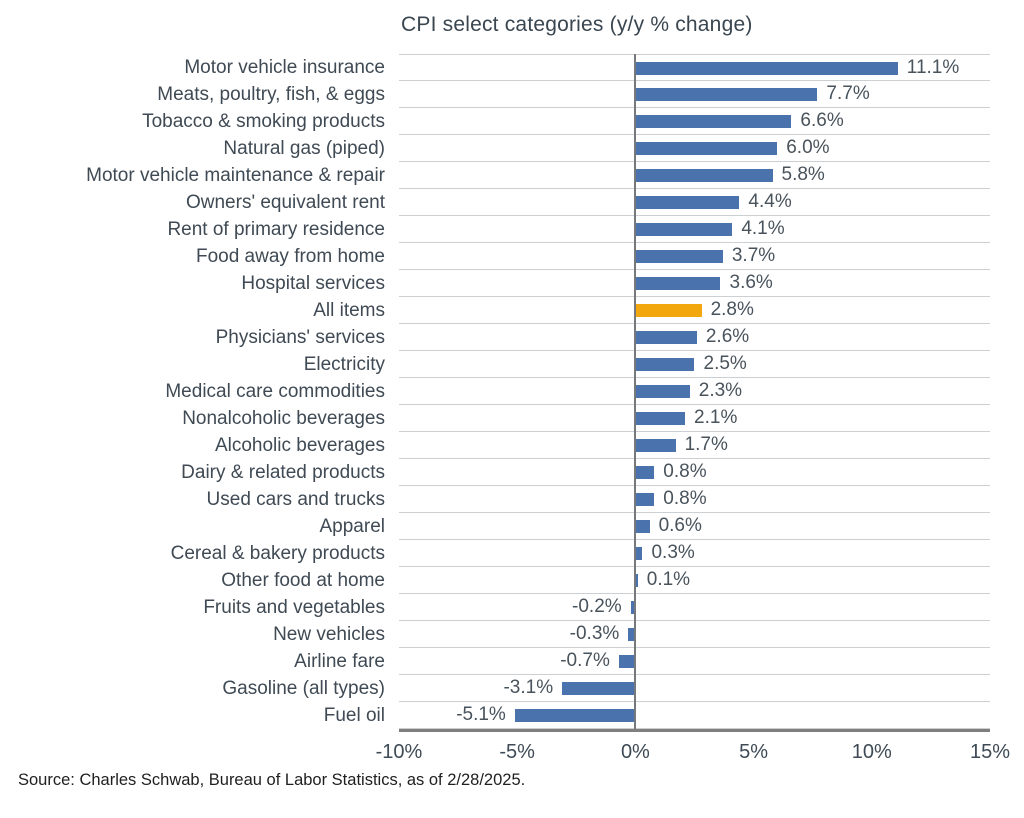  I want to click on category-label: Gasoline (all types), so click(303, 688).